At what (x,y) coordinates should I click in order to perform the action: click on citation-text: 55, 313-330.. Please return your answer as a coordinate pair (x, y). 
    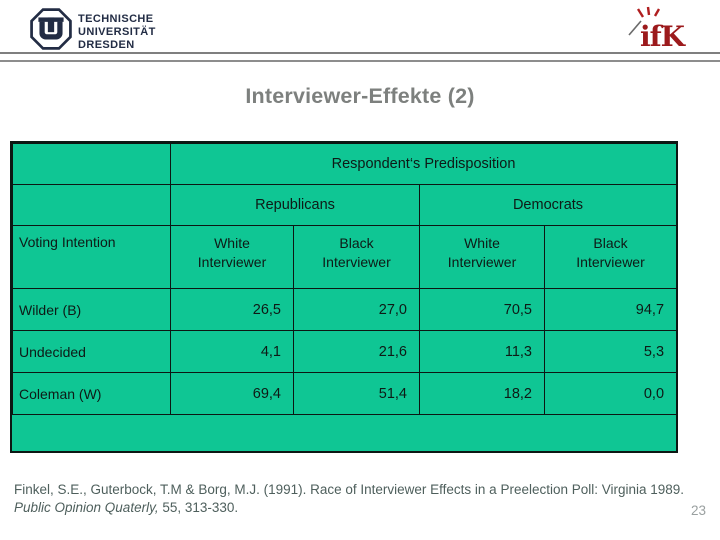
    Looking at the image, I should click on (198, 507).